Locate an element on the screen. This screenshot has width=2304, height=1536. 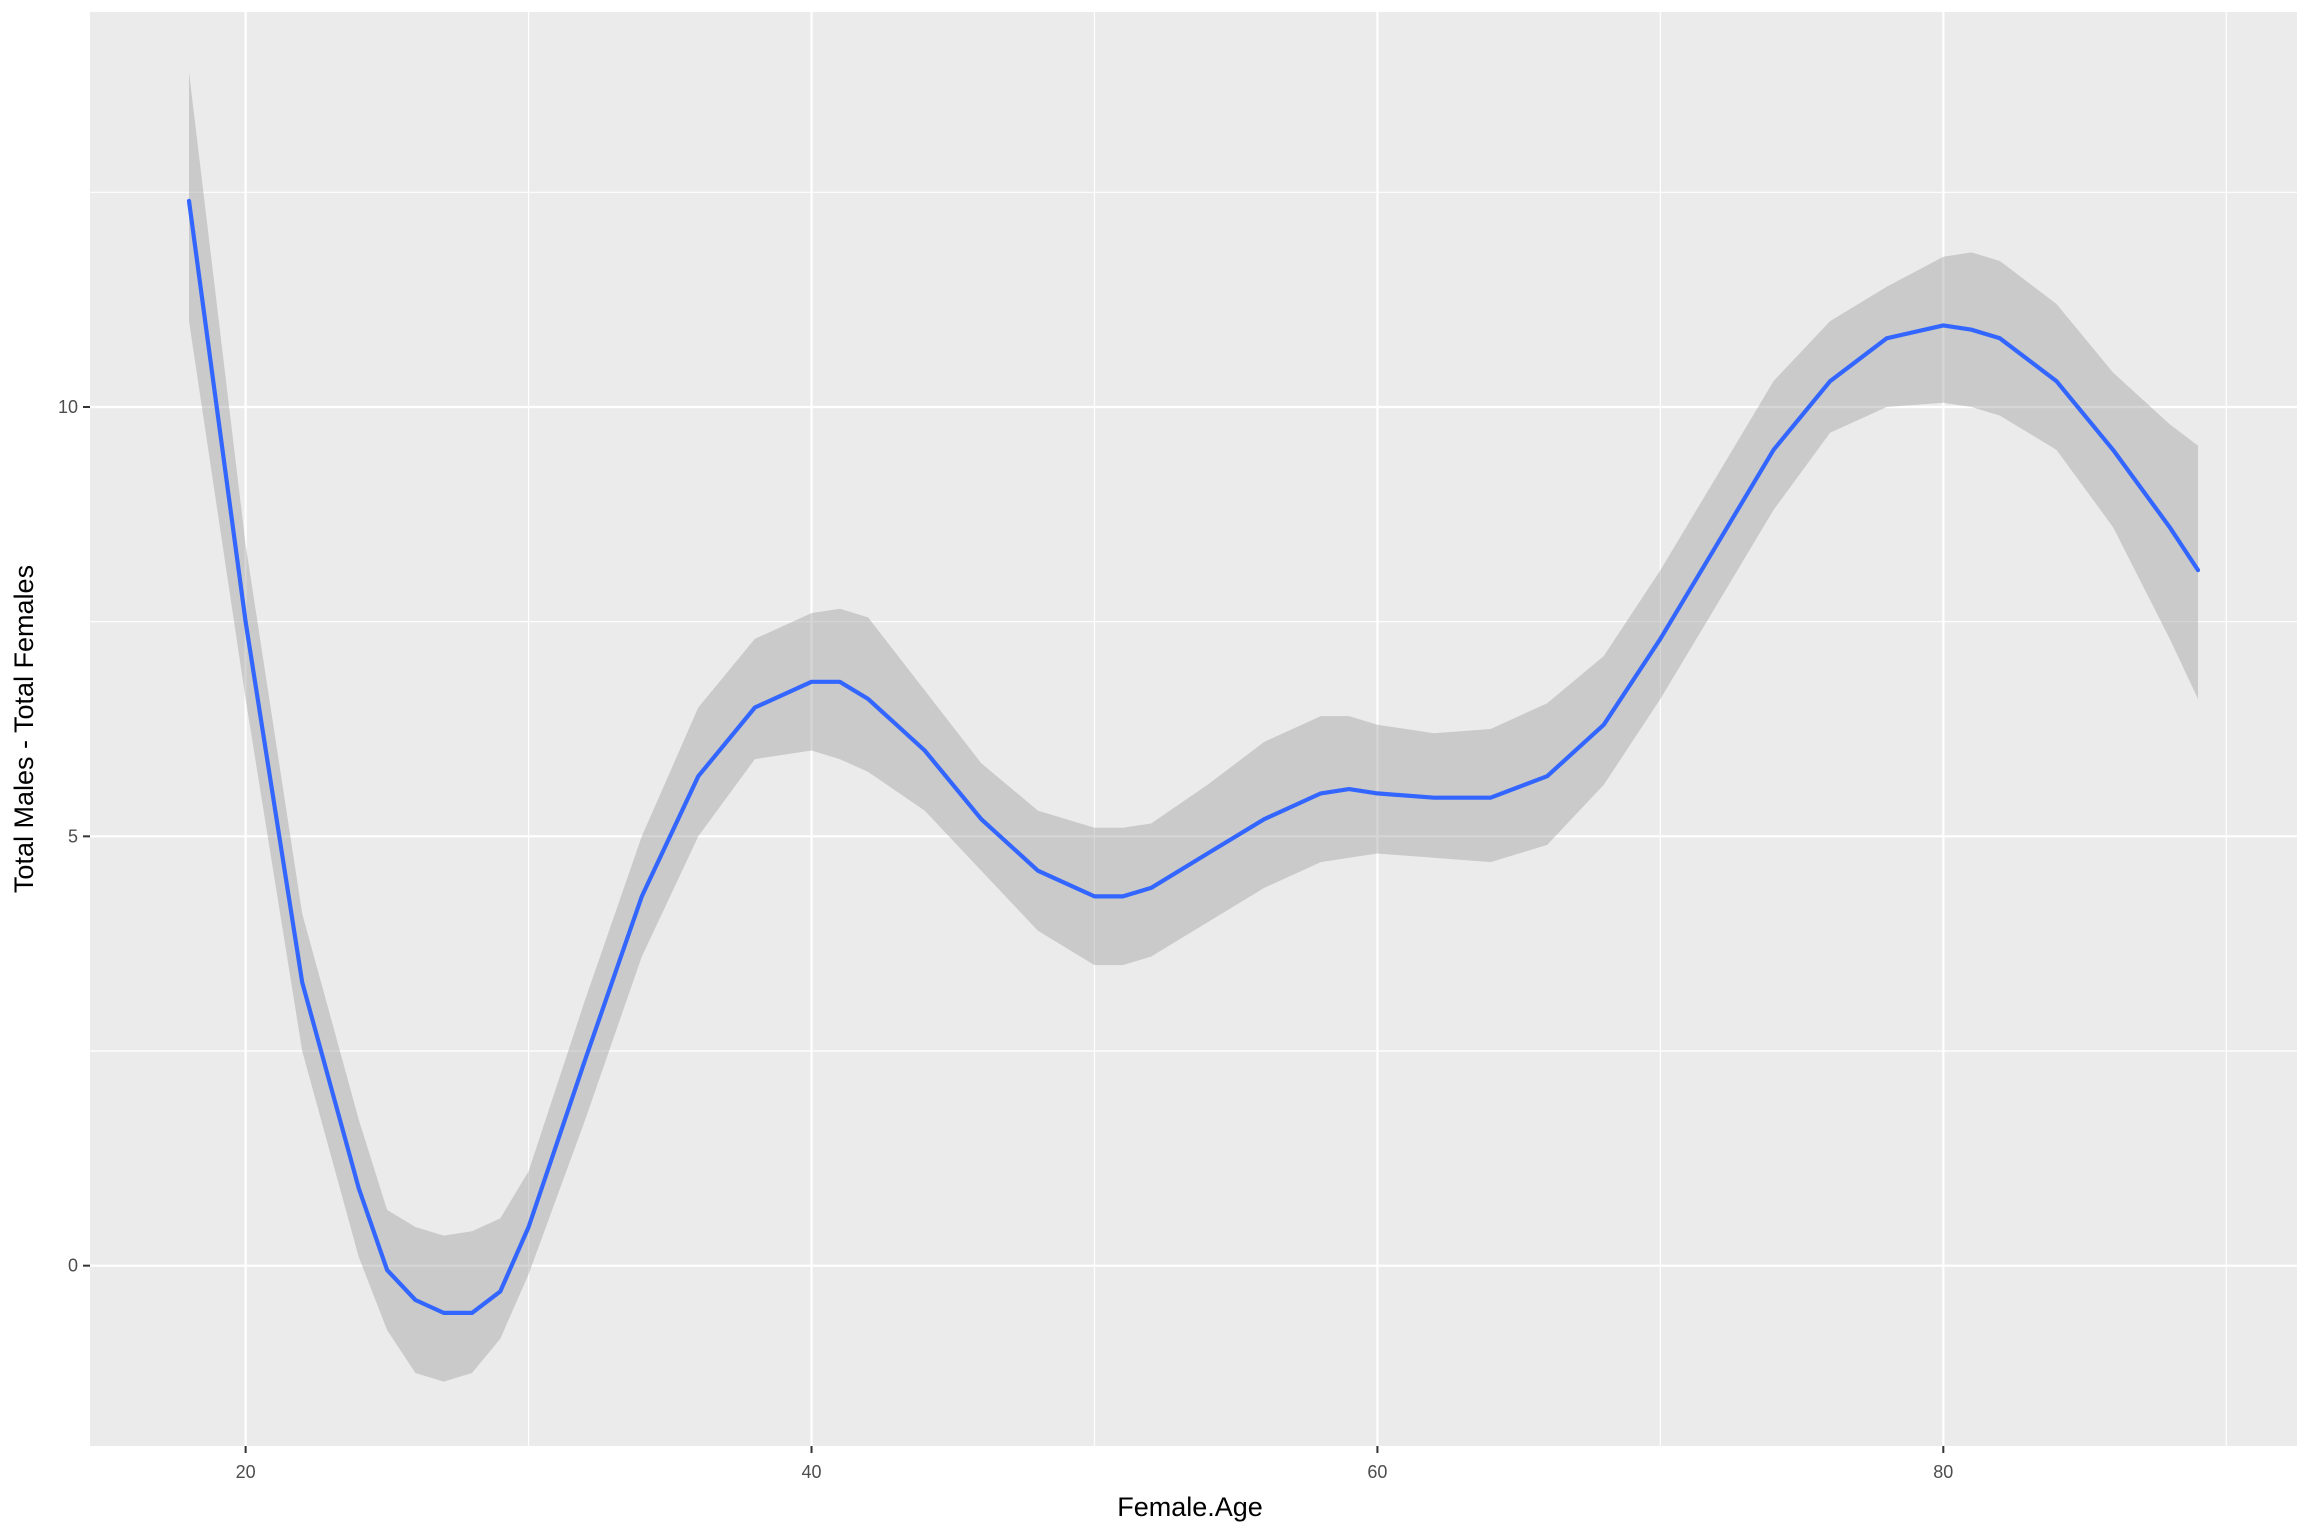
y-axis-ticks: 0 5 10 is located at coordinates (74, 836).